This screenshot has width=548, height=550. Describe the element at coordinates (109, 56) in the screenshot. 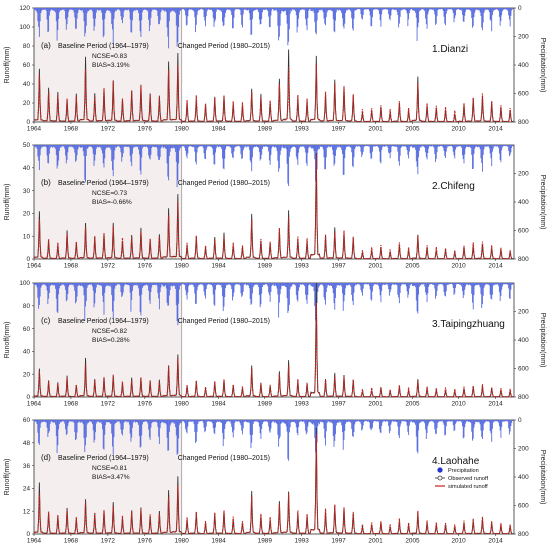

I see `ncse-value: NCSE=0.83` at that location.